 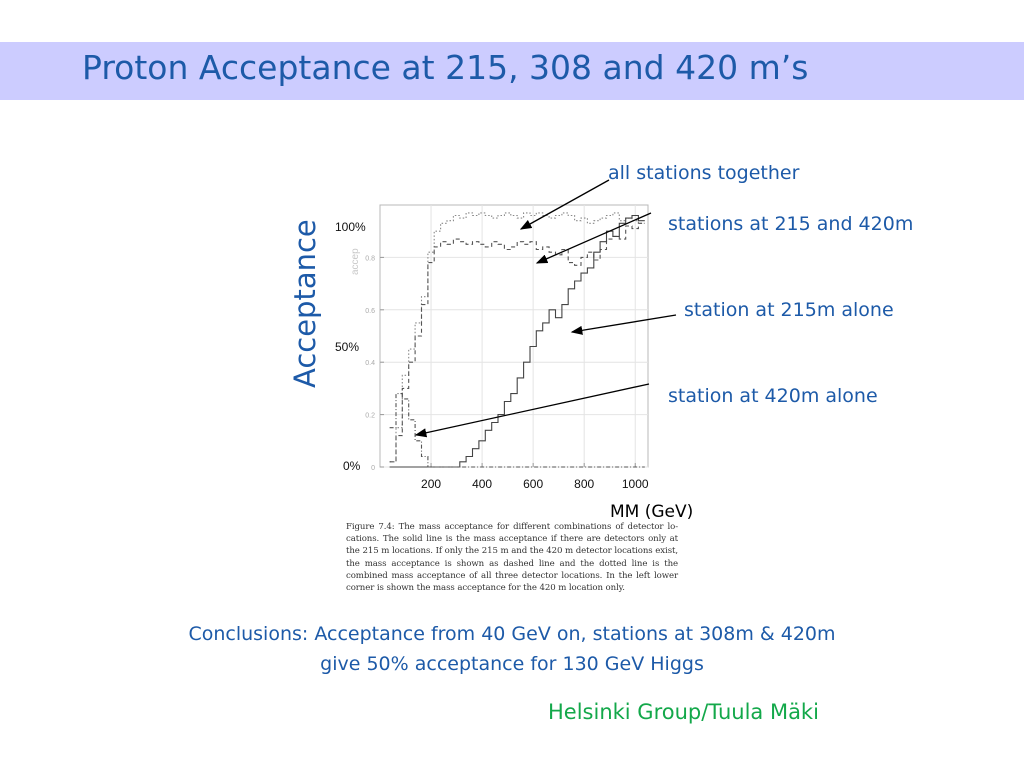 What do you see at coordinates (482, 484) in the screenshot?
I see `x-tick-label-1: 400` at bounding box center [482, 484].